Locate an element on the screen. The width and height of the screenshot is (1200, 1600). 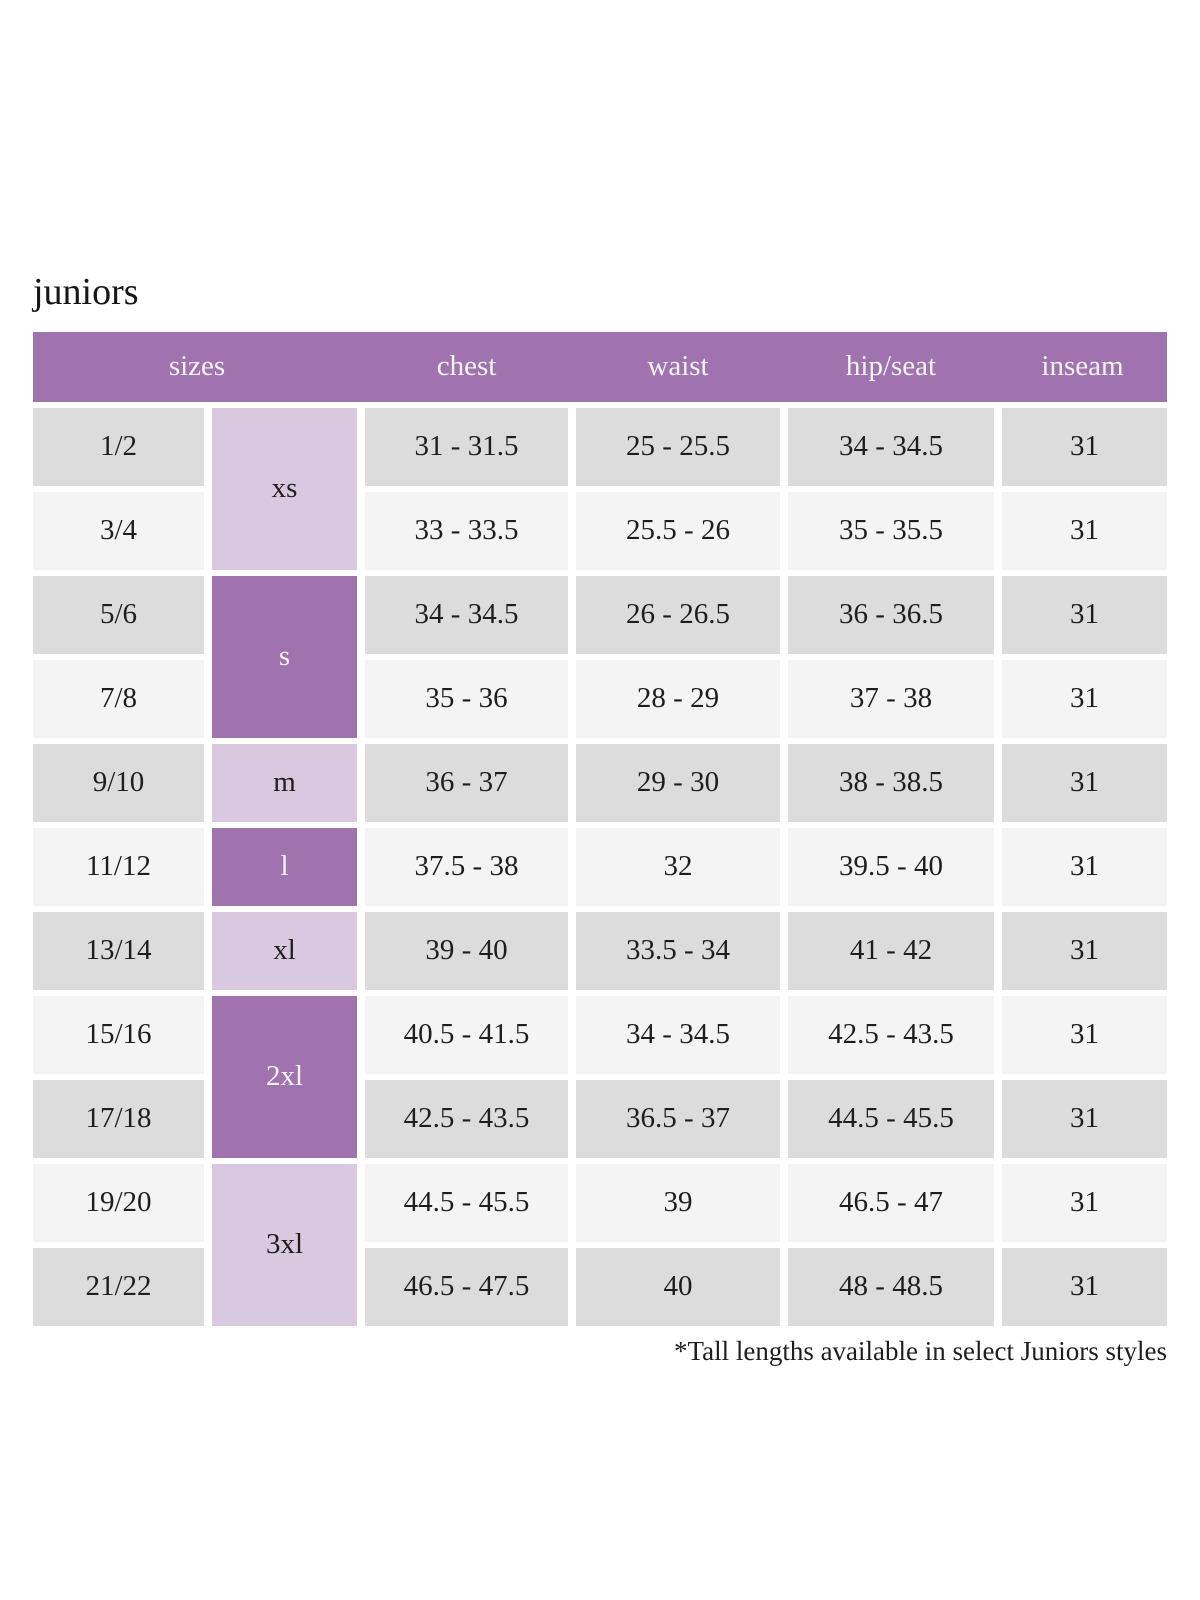
table-row: 5/6 s 34 - 34.5 26 - 26.5 36 - 36.5 31 is located at coordinates (600, 656).